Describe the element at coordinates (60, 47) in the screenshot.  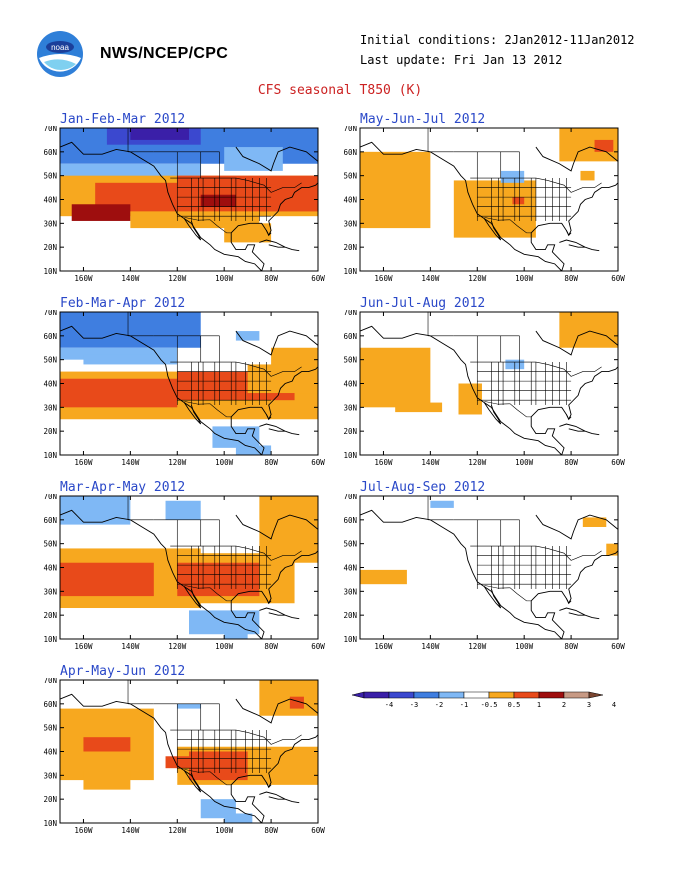
I see `svg-text: noaa` at that location.